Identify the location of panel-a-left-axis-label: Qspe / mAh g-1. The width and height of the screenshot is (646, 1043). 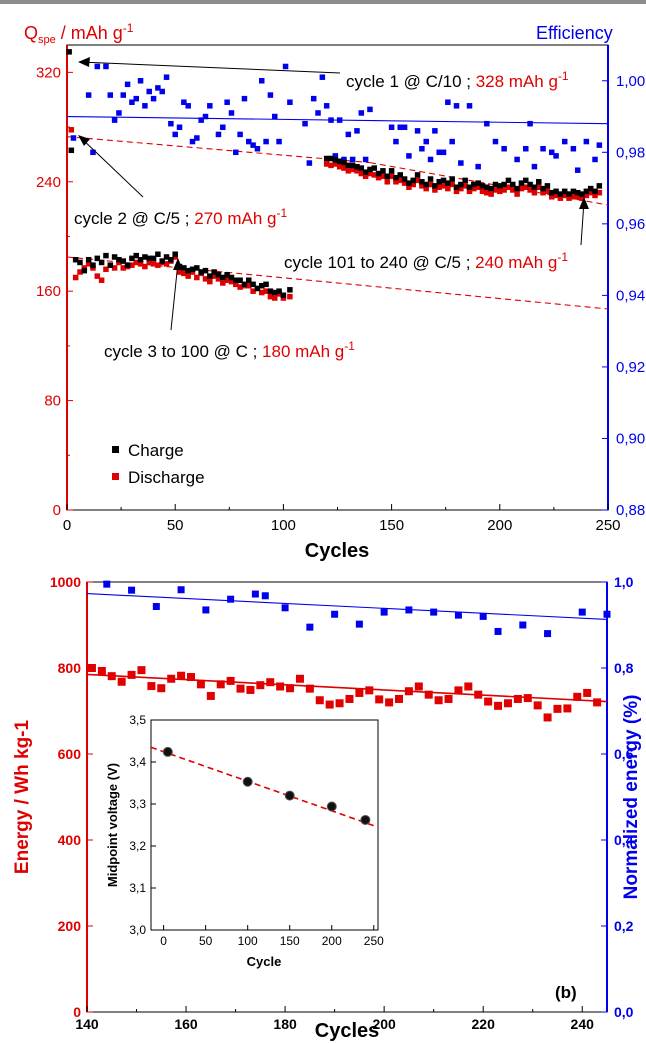
(79, 33).